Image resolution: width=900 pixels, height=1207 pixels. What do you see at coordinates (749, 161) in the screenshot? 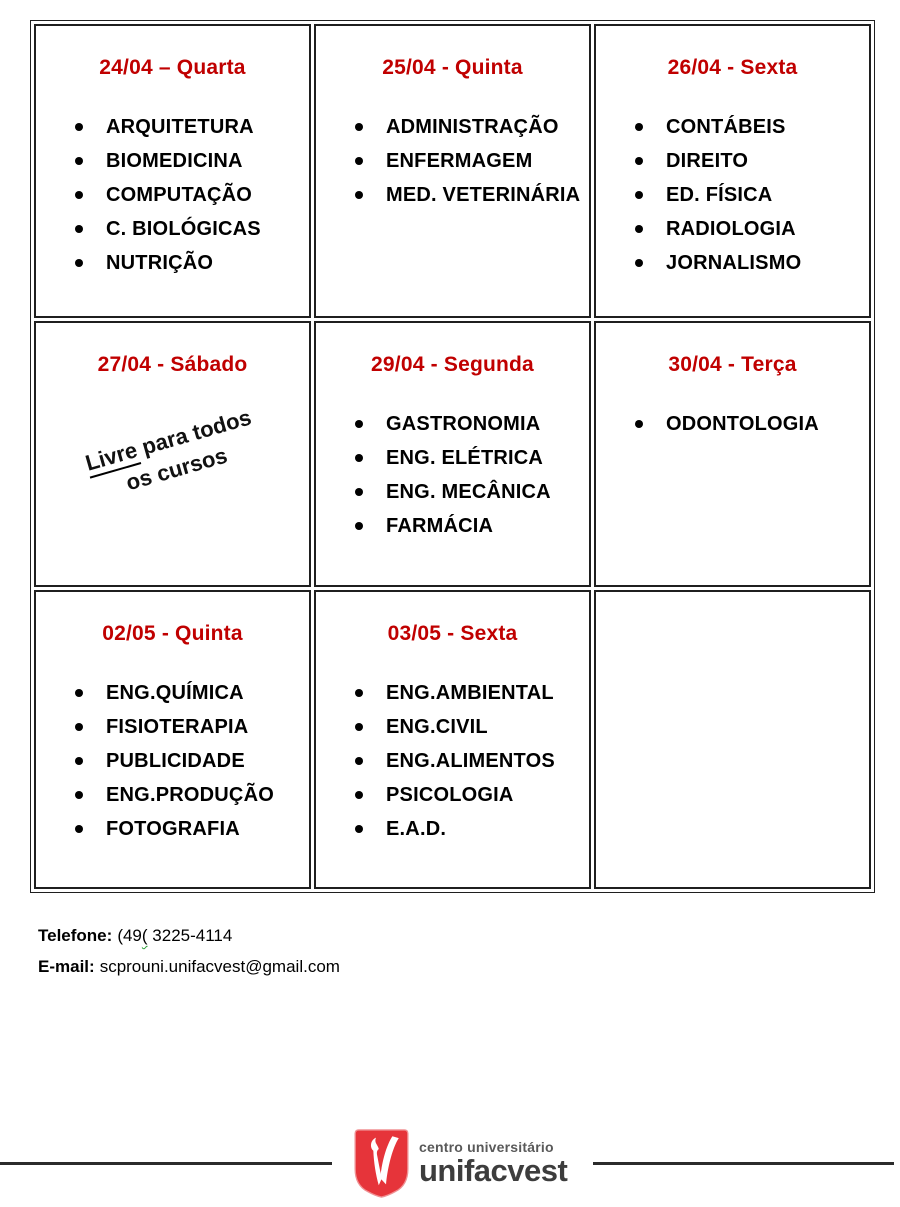
I see `course-item: DIREITO` at bounding box center [749, 161].